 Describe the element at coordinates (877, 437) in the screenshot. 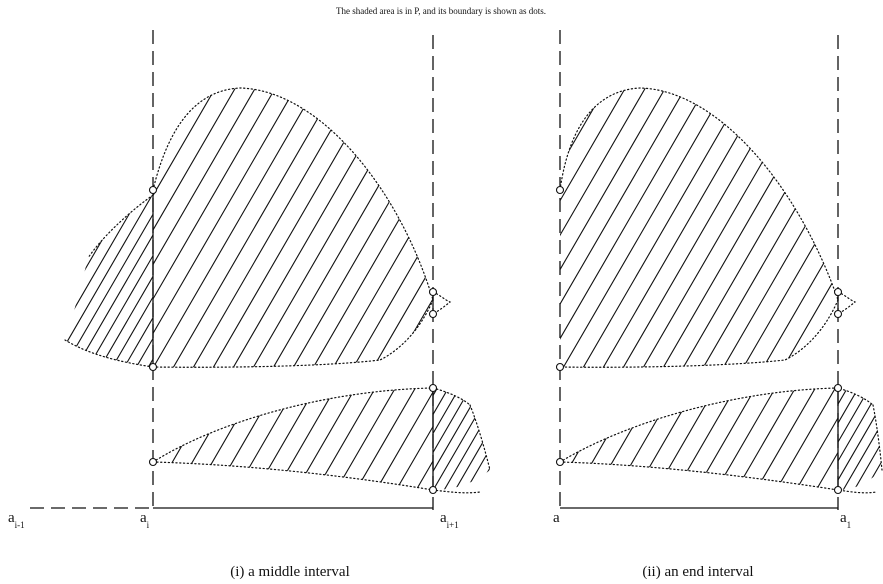

I see `boundary-lower-right-spill-end` at that location.